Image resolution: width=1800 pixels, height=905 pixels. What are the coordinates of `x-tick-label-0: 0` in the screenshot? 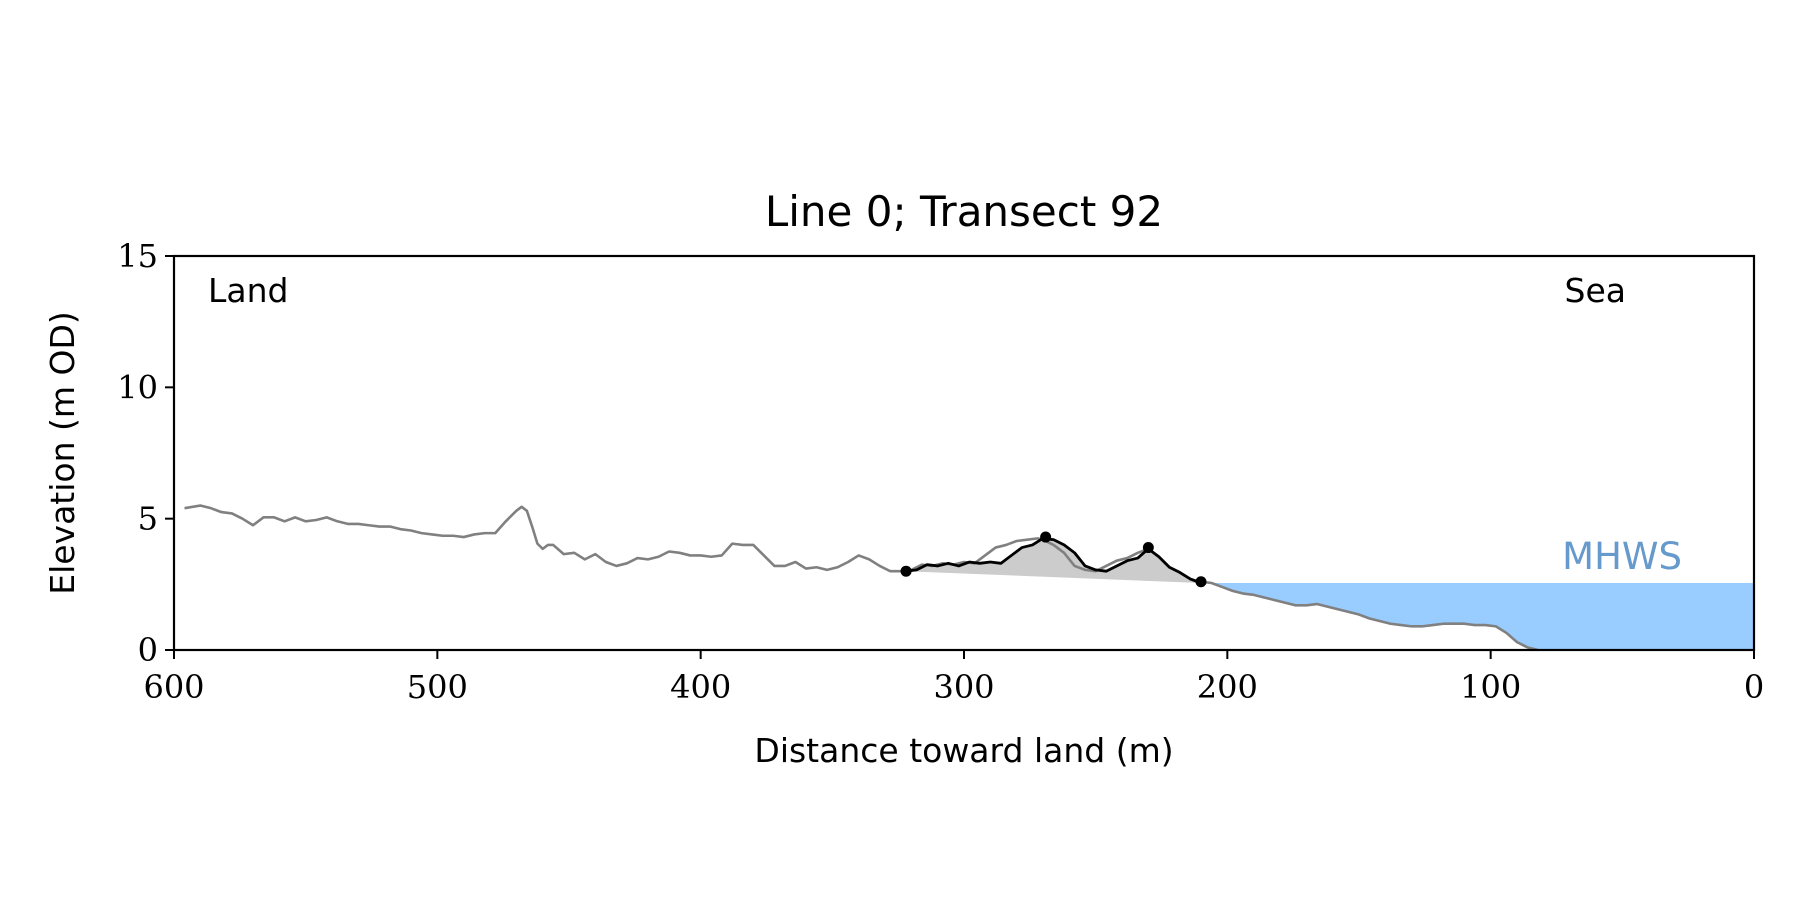 It's located at (1754, 687).